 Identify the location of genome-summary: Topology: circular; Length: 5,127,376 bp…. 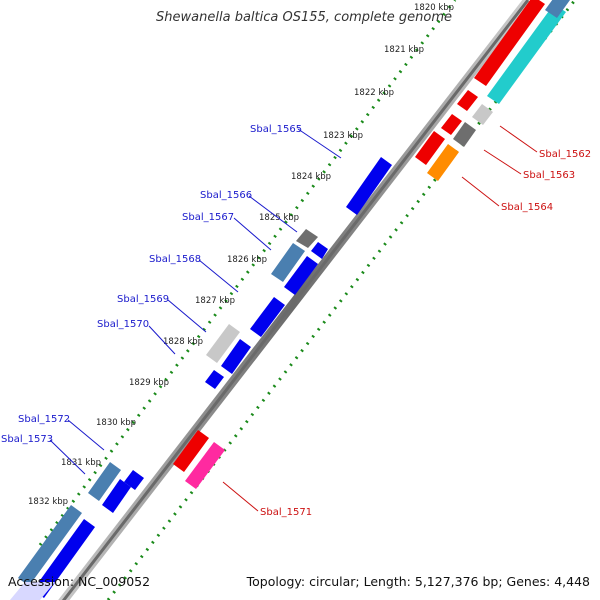
(418, 581).